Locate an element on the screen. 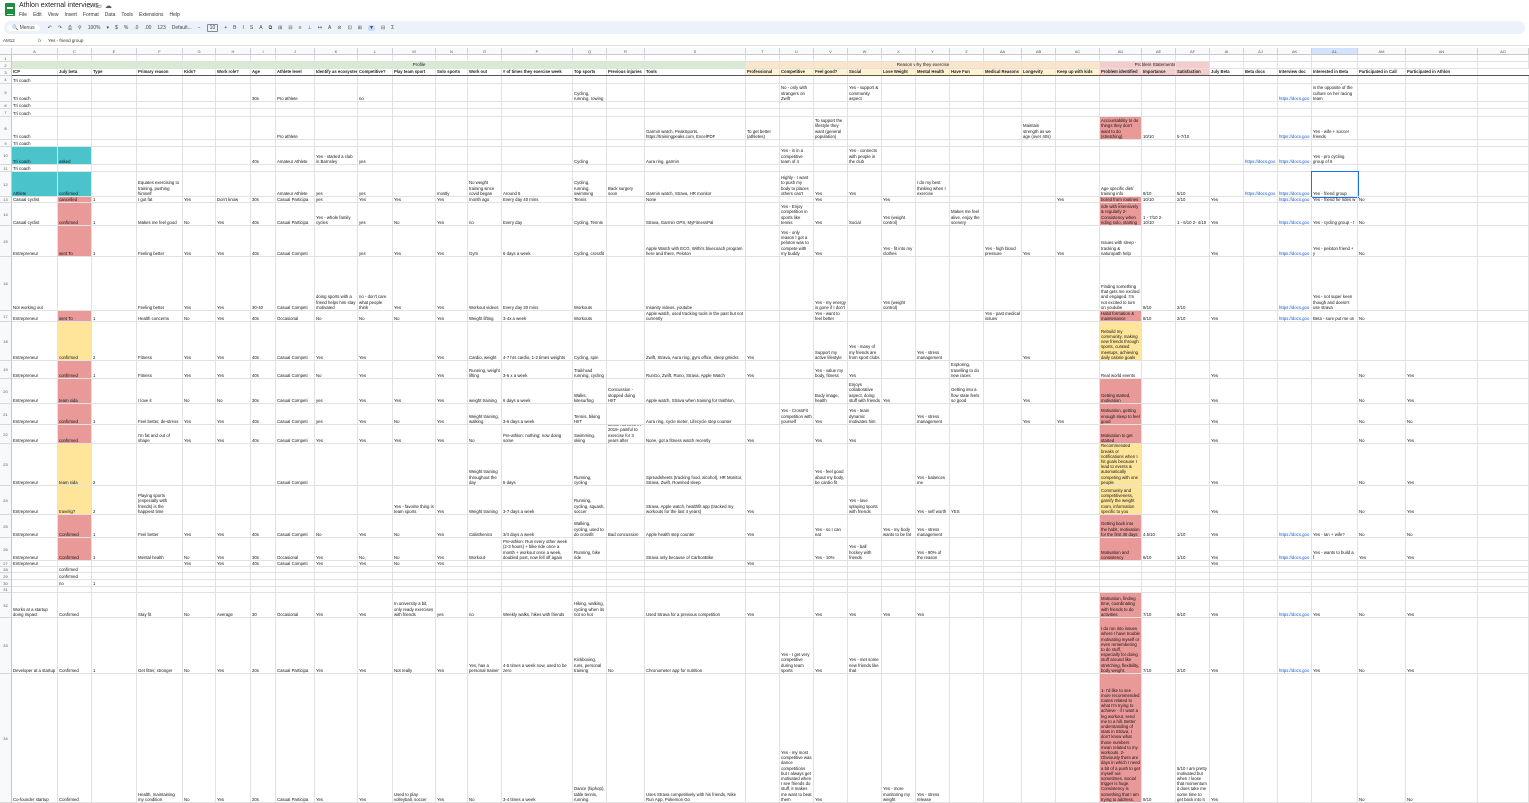 The image size is (1529, 803). row-header: 7 is located at coordinates (6, 113).